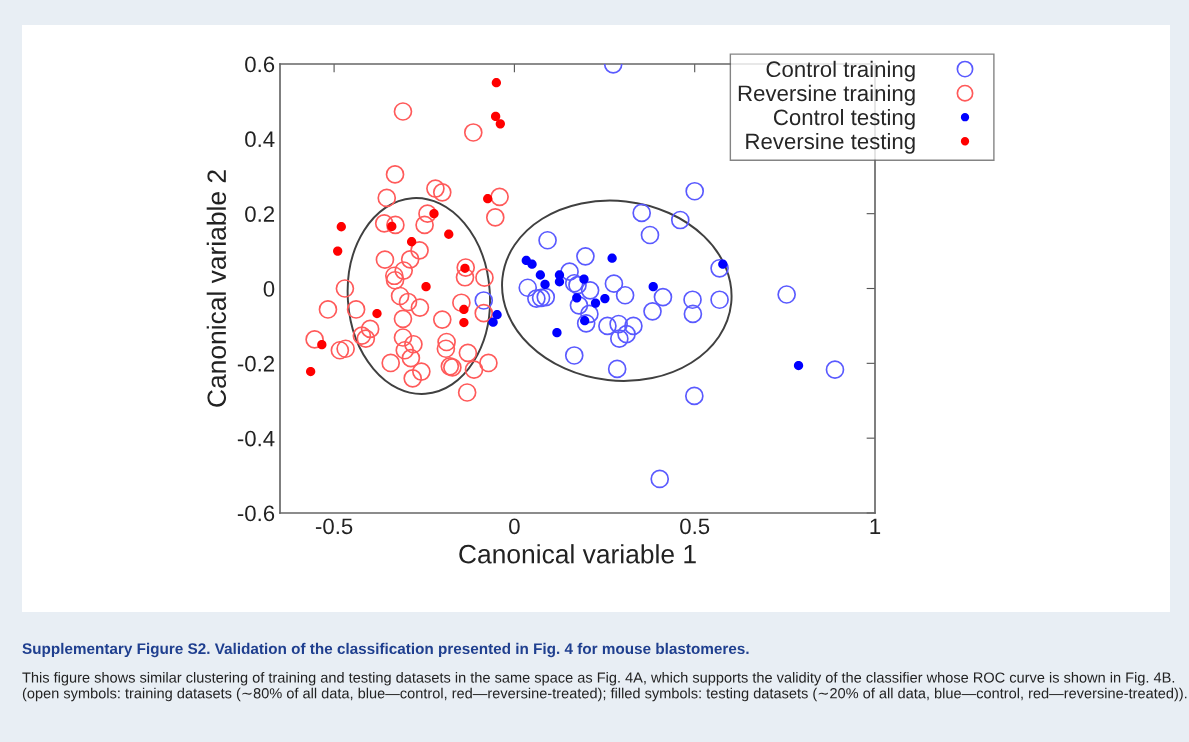 This screenshot has width=1189, height=742. I want to click on legend-label: Reversine testing, so click(830, 143).